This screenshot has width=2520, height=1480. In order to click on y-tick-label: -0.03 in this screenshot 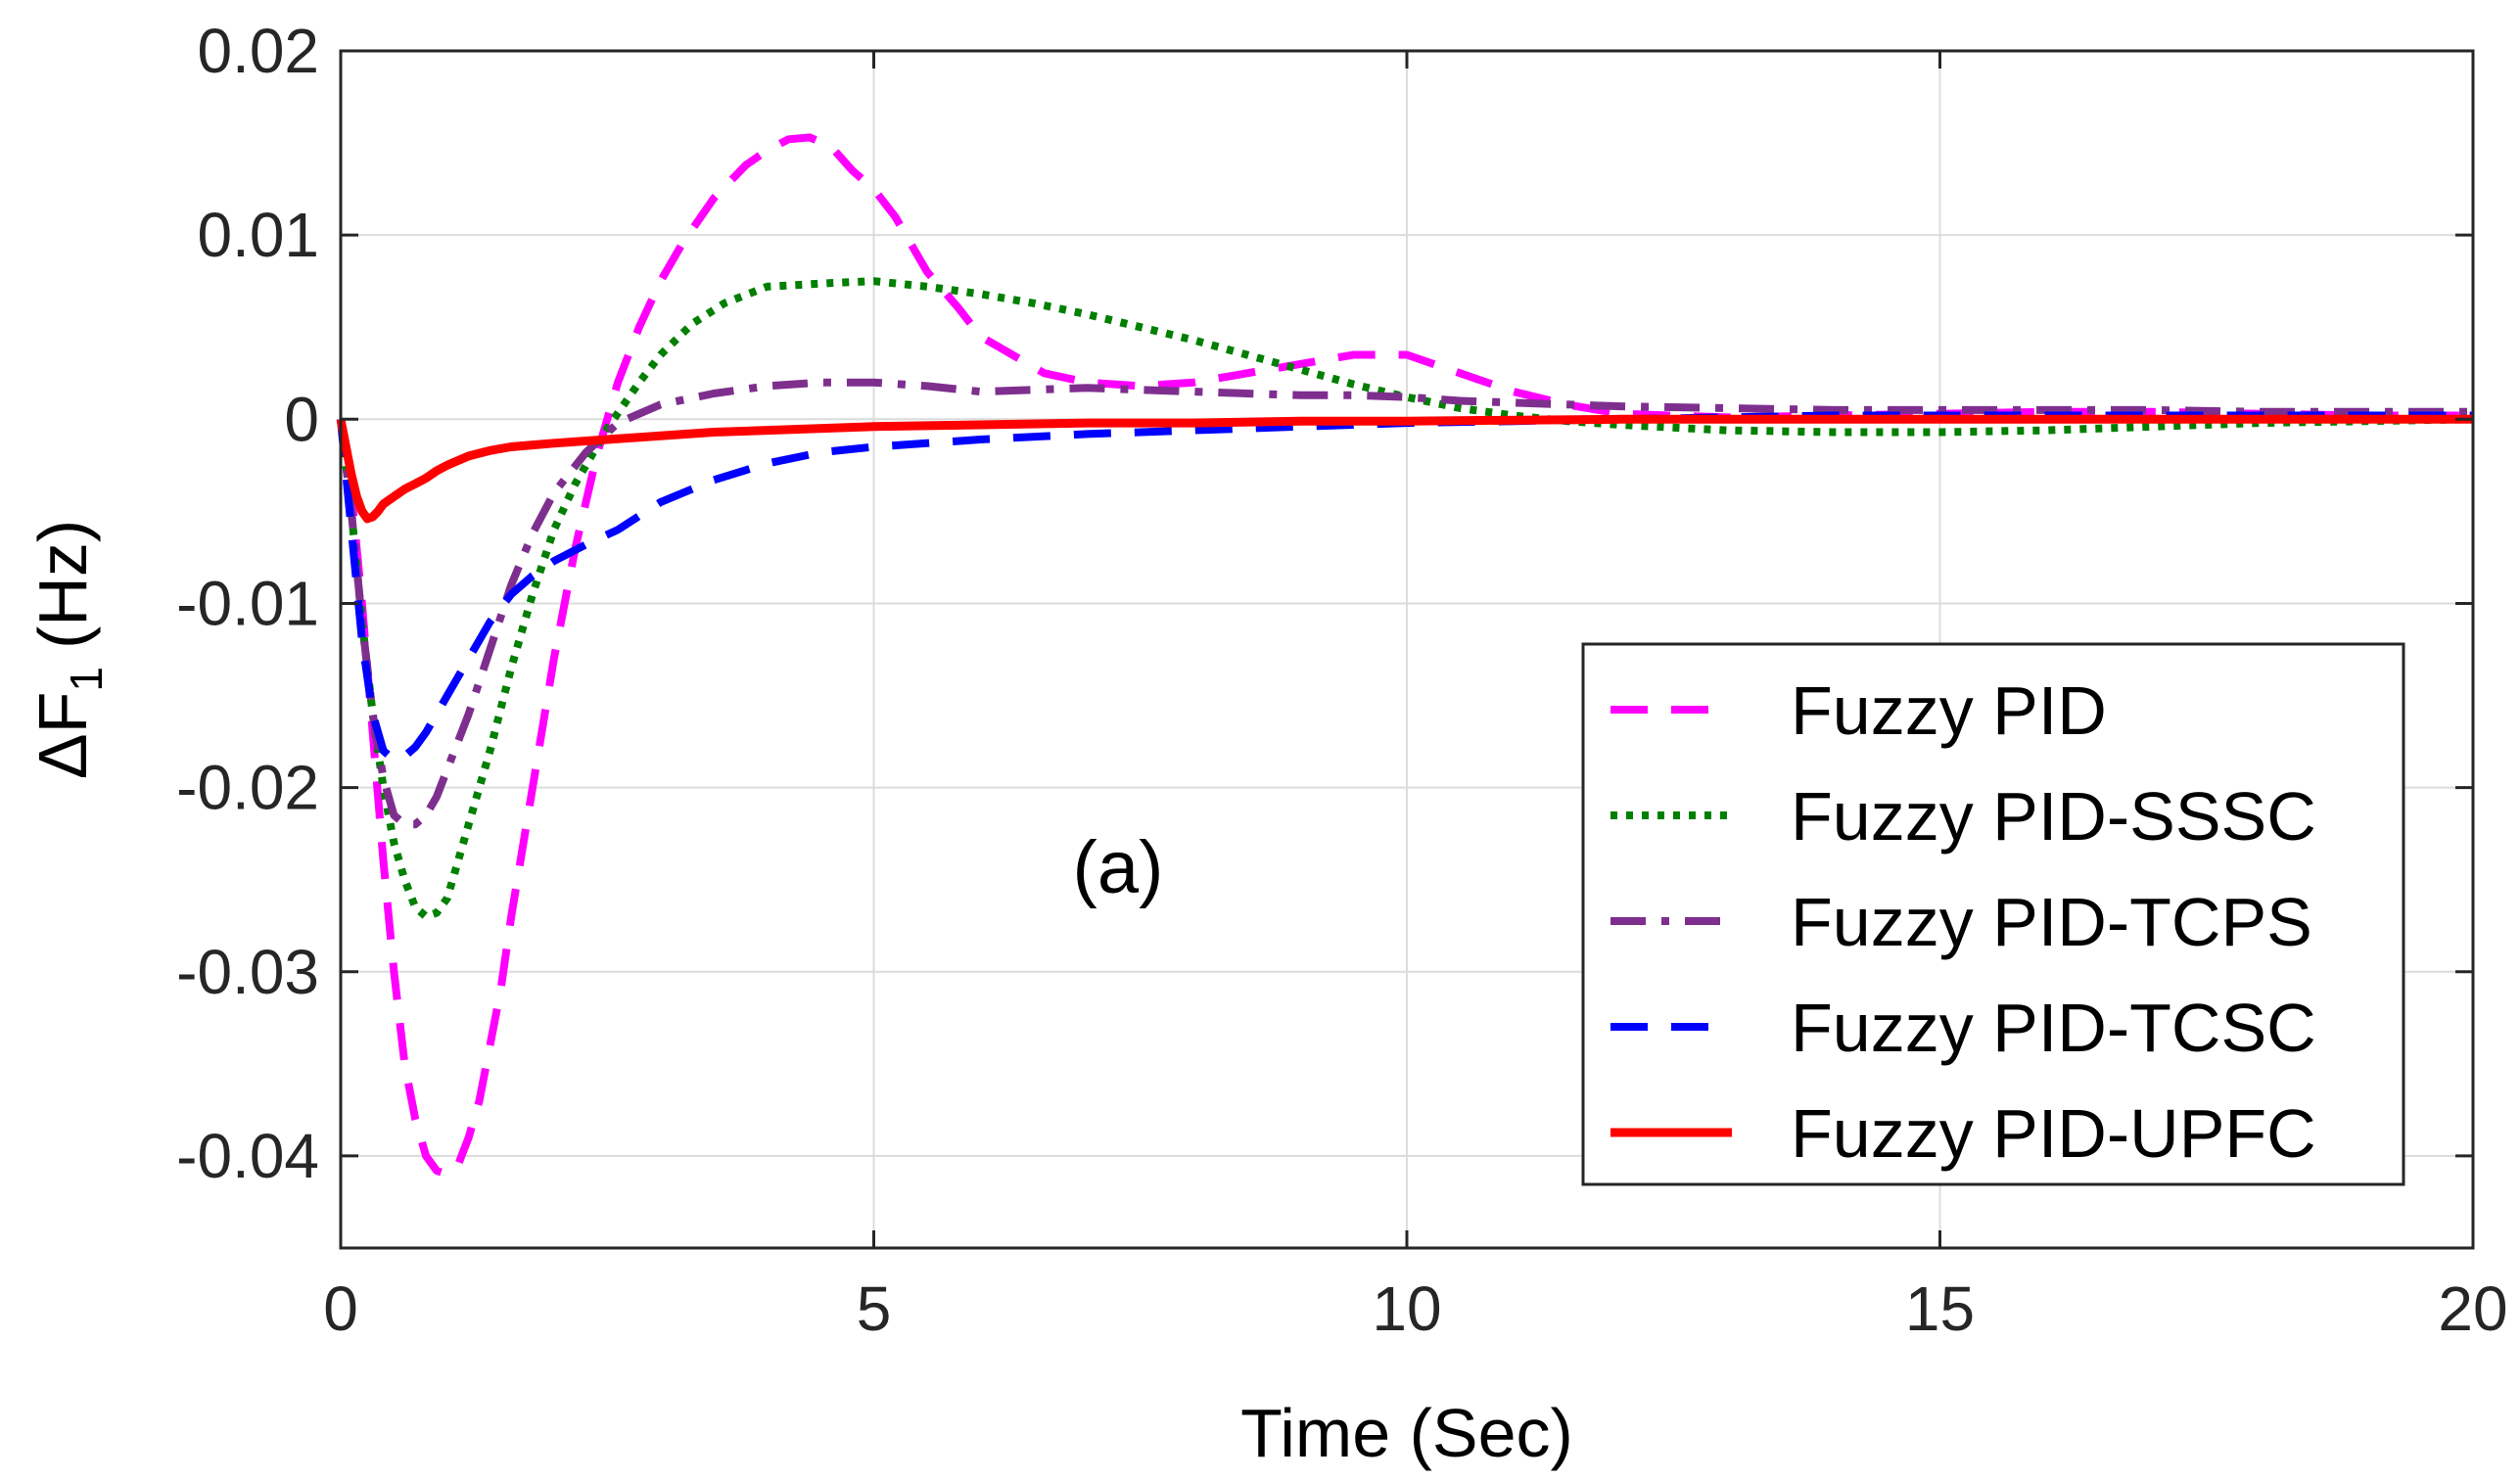, I will do `click(247, 972)`.